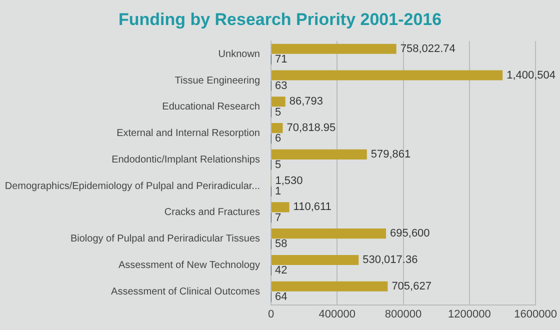 This screenshot has width=560, height=330. What do you see at coordinates (410, 234) in the screenshot?
I see `data-label: 695,600` at bounding box center [410, 234].